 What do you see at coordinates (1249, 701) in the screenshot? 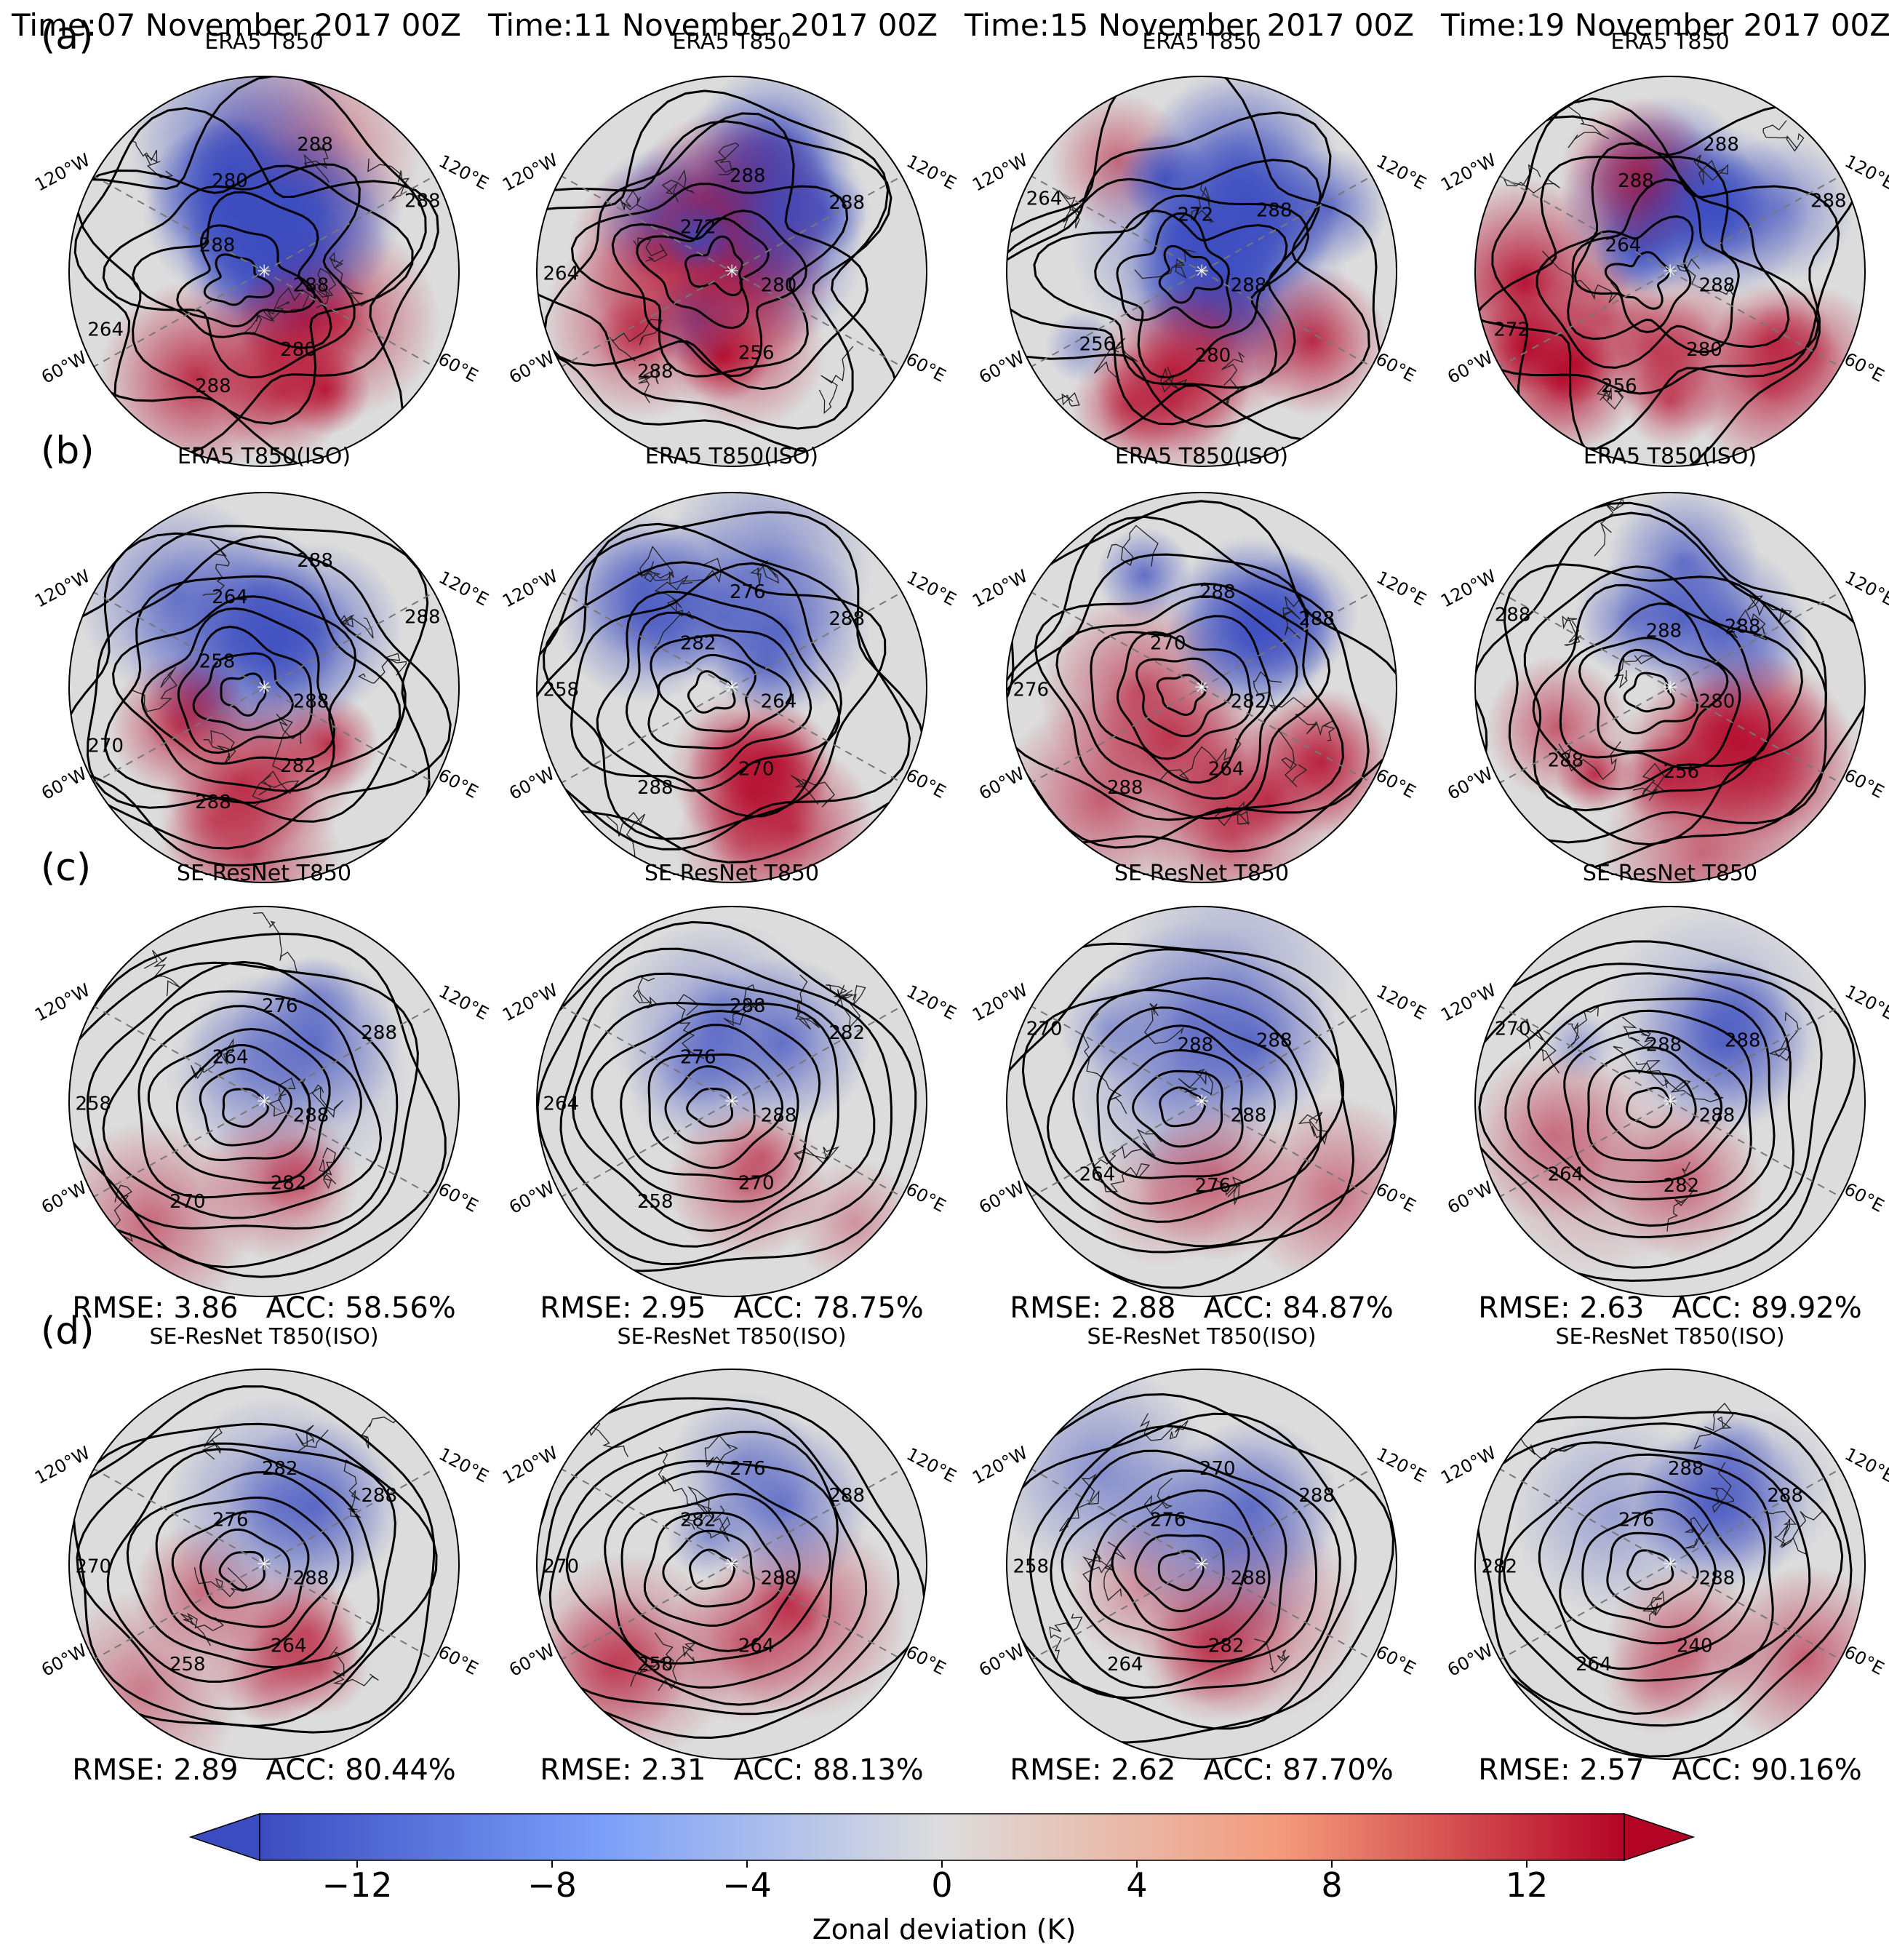
I see `contour-label: 282` at bounding box center [1249, 701].